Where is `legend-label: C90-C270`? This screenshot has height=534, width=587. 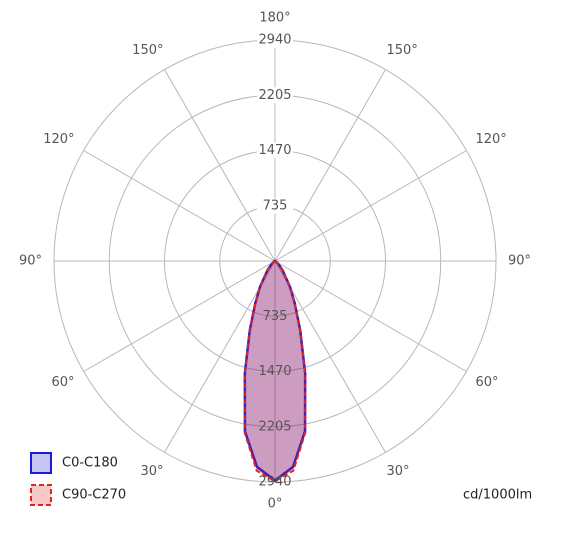
legend-label: C90-C270 is located at coordinates (94, 495).